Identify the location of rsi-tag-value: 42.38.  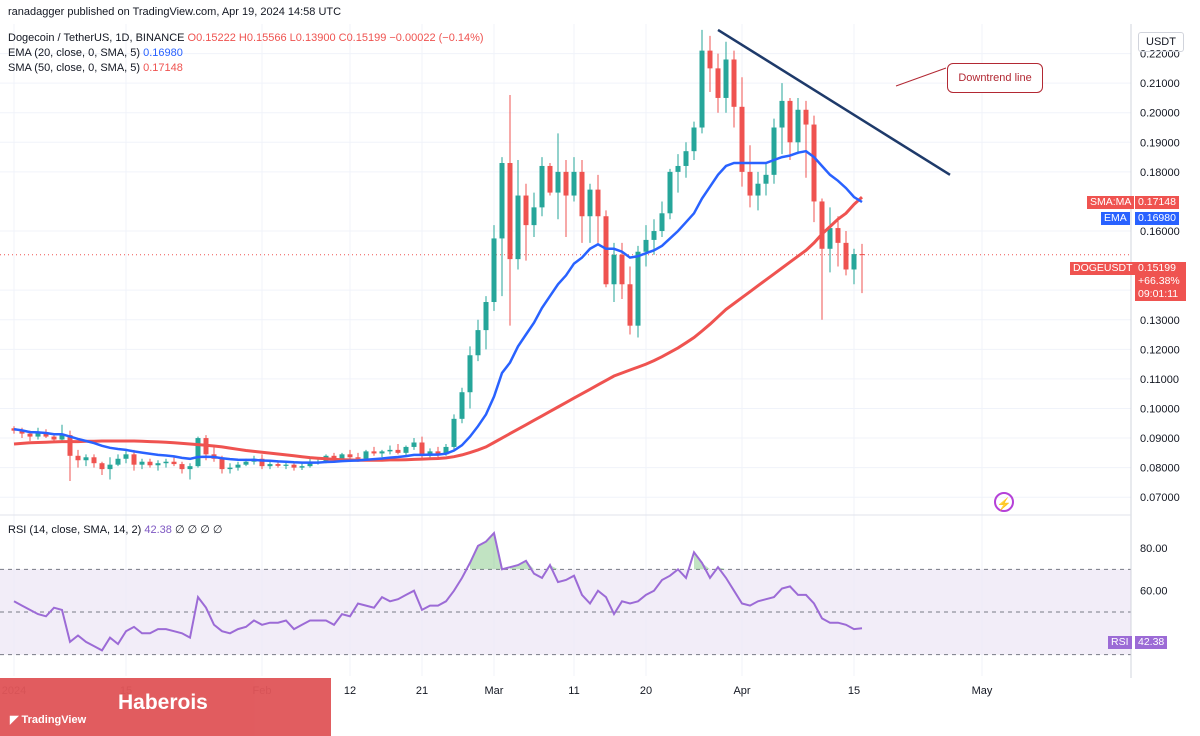
(1151, 642).